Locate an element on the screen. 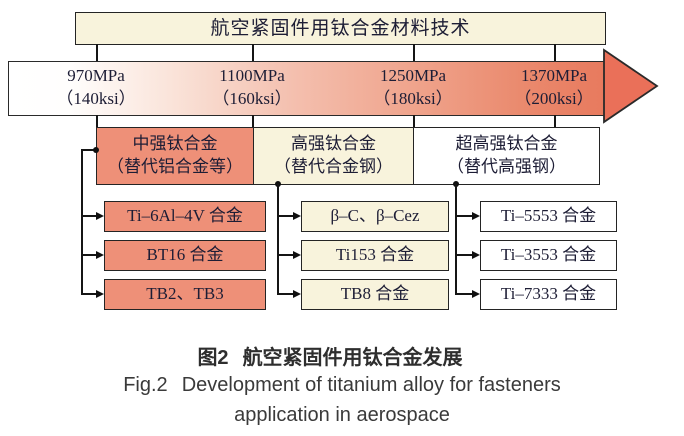  figure-number-zh: 图2 is located at coordinates (213, 358).